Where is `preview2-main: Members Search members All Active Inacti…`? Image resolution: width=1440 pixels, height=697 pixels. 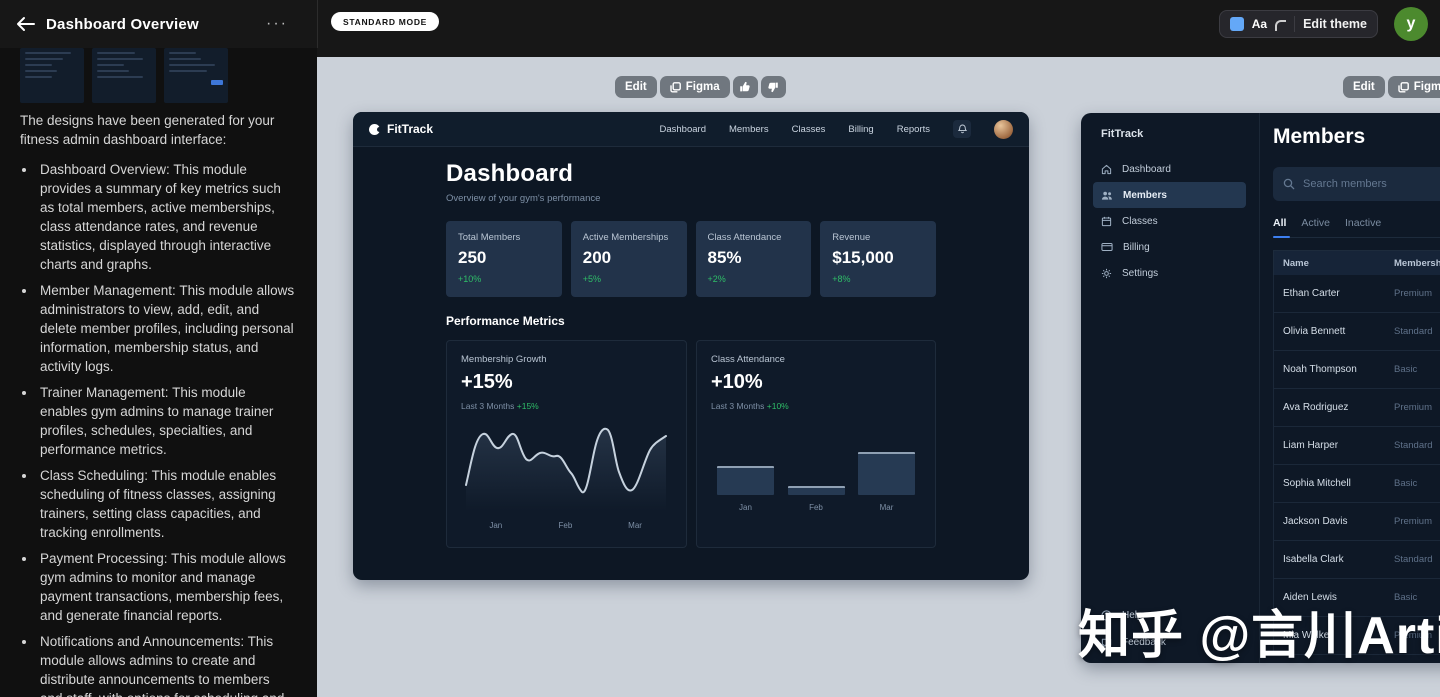 preview2-main: Members Search members All Active Inacti… is located at coordinates (1356, 388).